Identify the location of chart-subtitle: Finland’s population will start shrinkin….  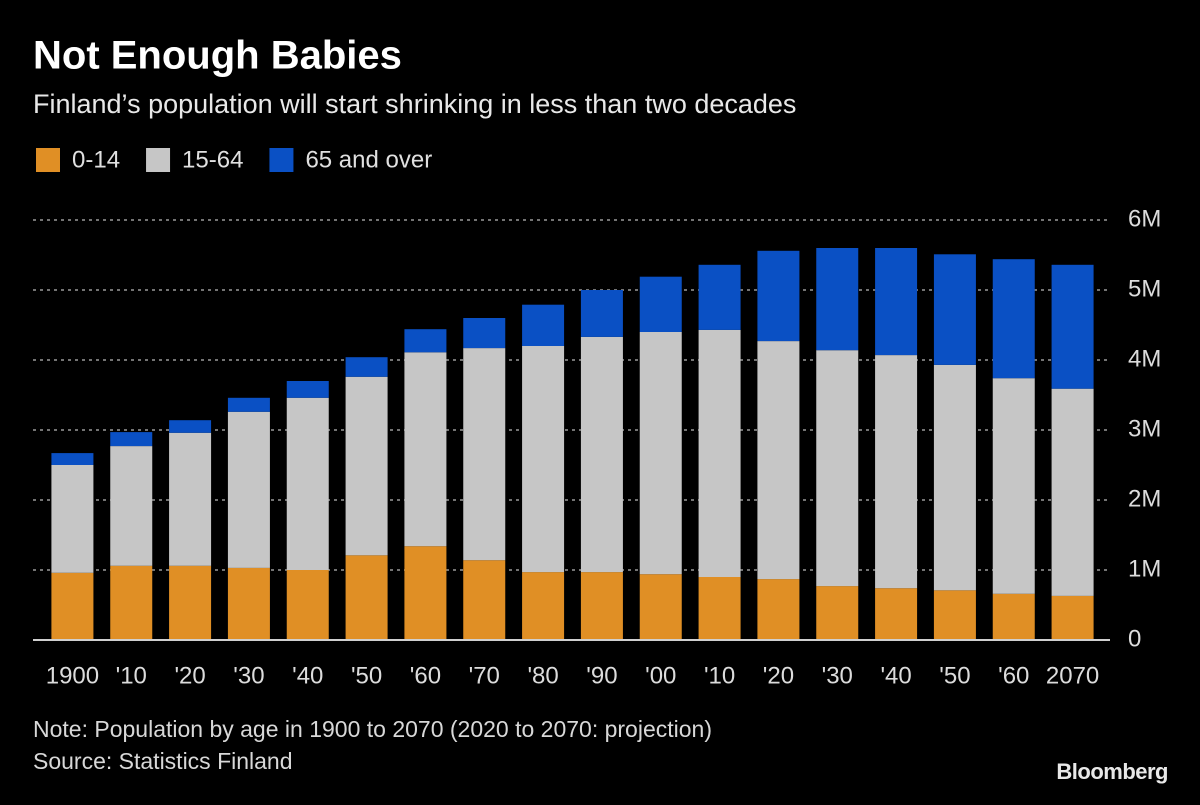
(414, 104).